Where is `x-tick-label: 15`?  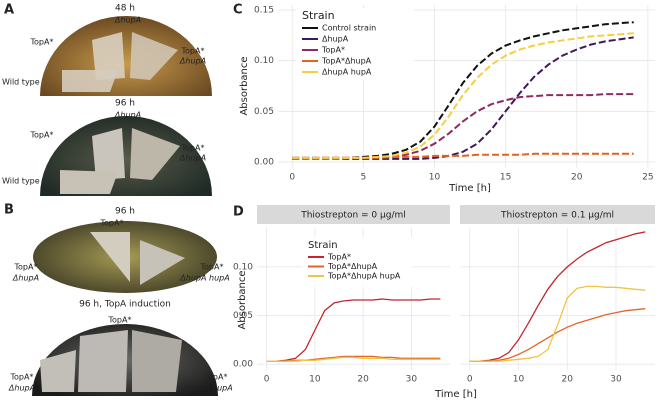 x-tick-label: 15 is located at coordinates (505, 178).